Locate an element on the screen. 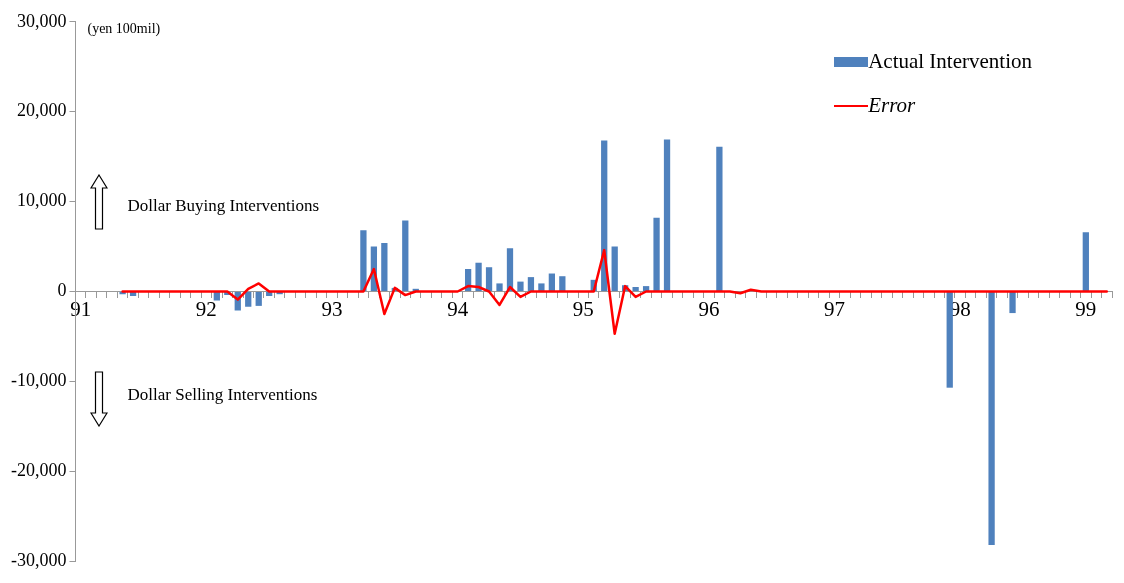  legend-label: Error is located at coordinates (892, 106).